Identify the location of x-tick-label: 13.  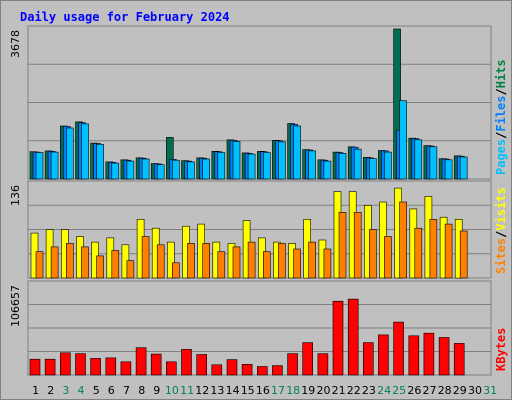
(217, 390).